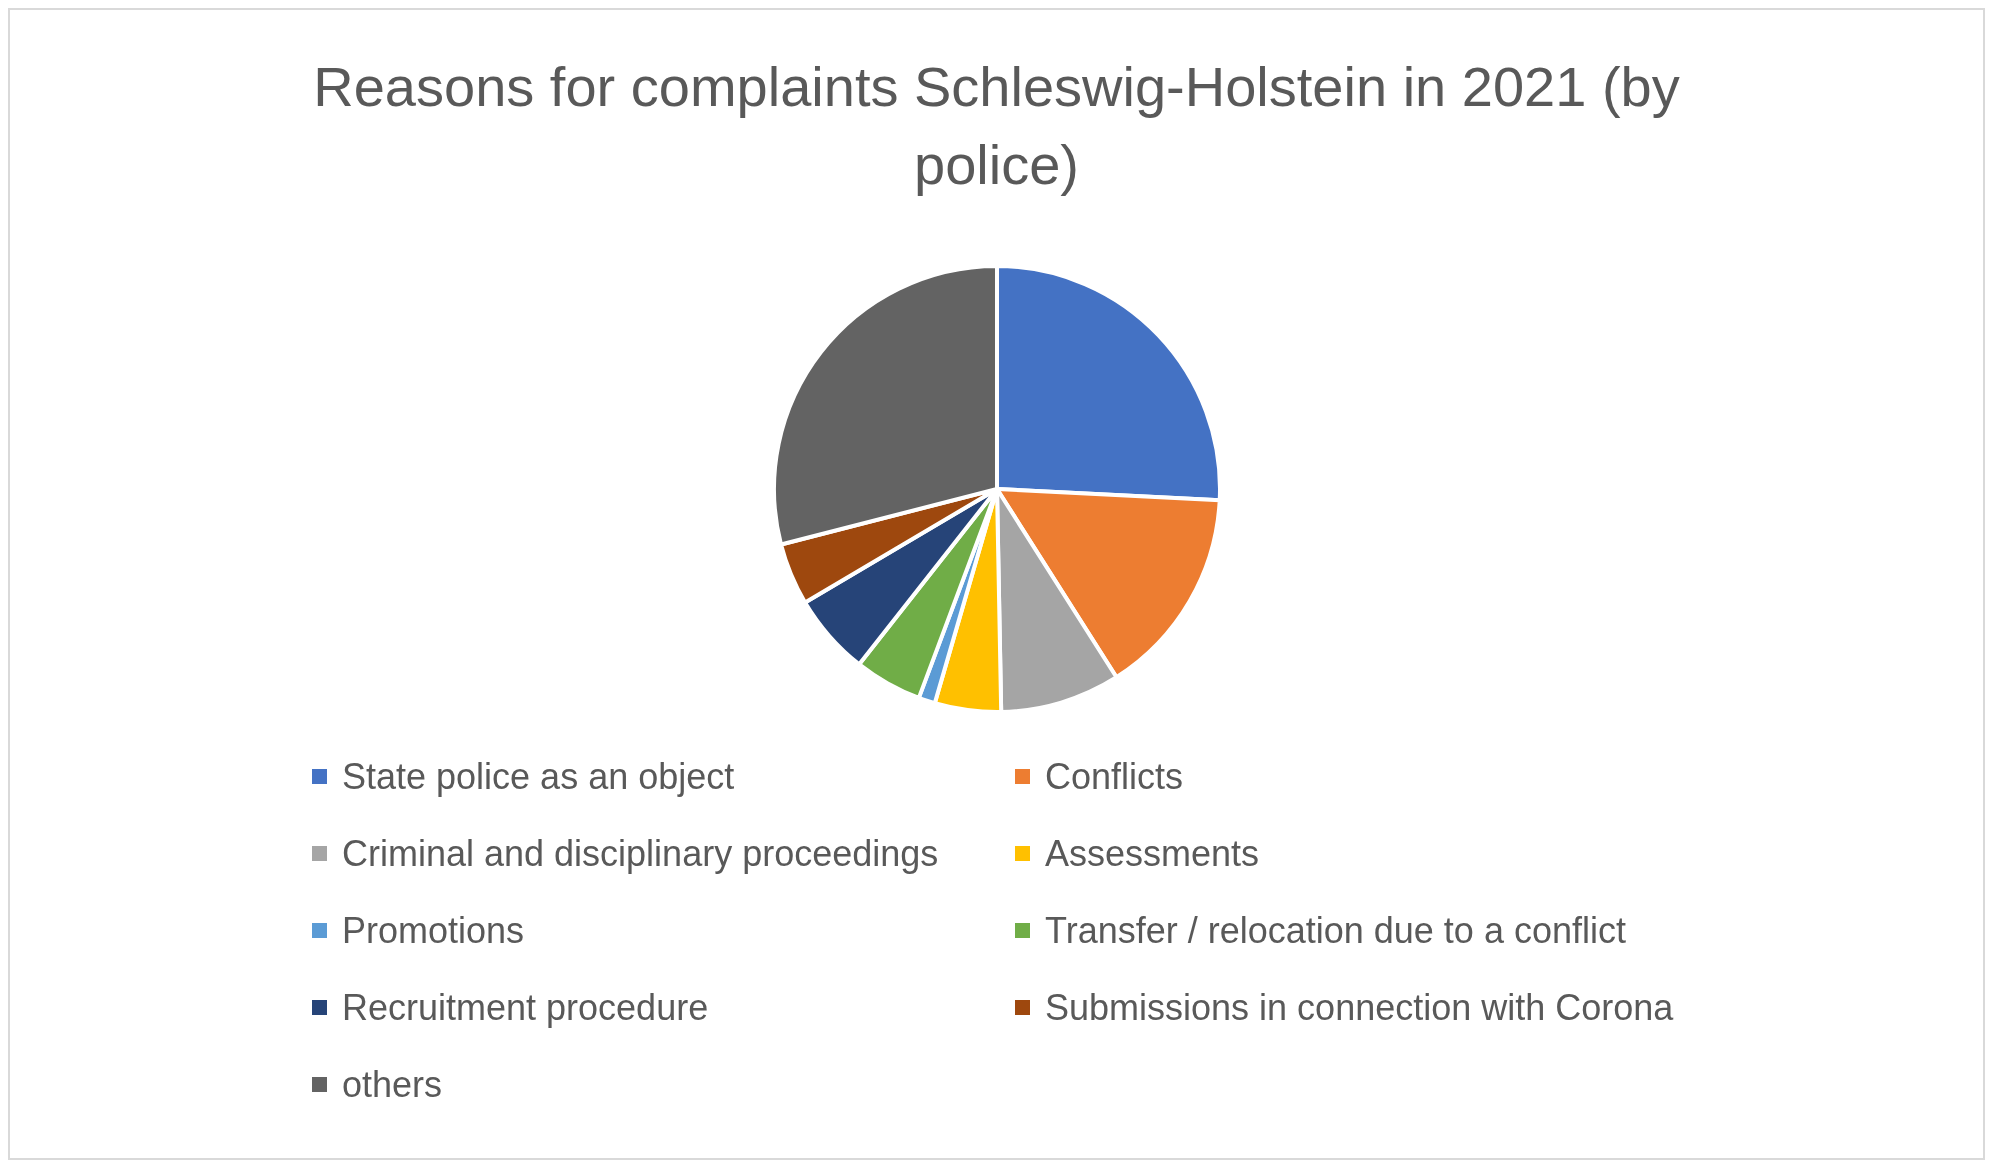 The width and height of the screenshot is (1993, 1168). I want to click on legend-label: Assessments, so click(1152, 853).